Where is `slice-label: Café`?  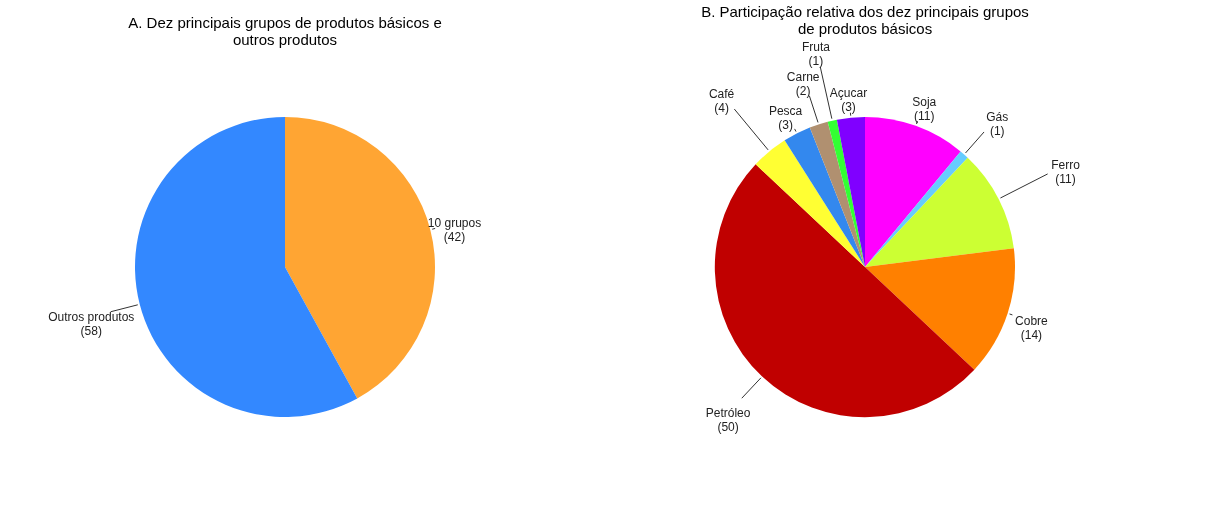 slice-label: Café is located at coordinates (721, 93).